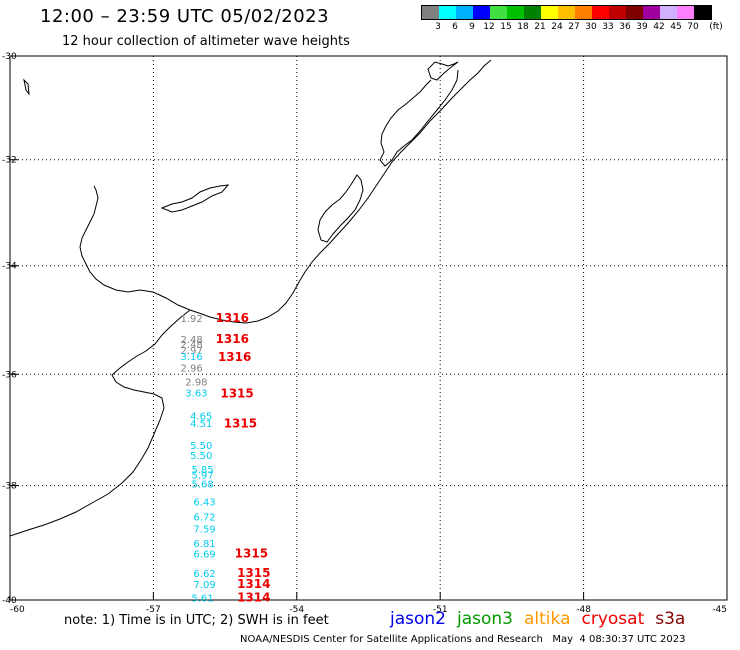 The image size is (740, 650). What do you see at coordinates (26, 87) in the screenshot?
I see `coastline-small-lake` at bounding box center [26, 87].